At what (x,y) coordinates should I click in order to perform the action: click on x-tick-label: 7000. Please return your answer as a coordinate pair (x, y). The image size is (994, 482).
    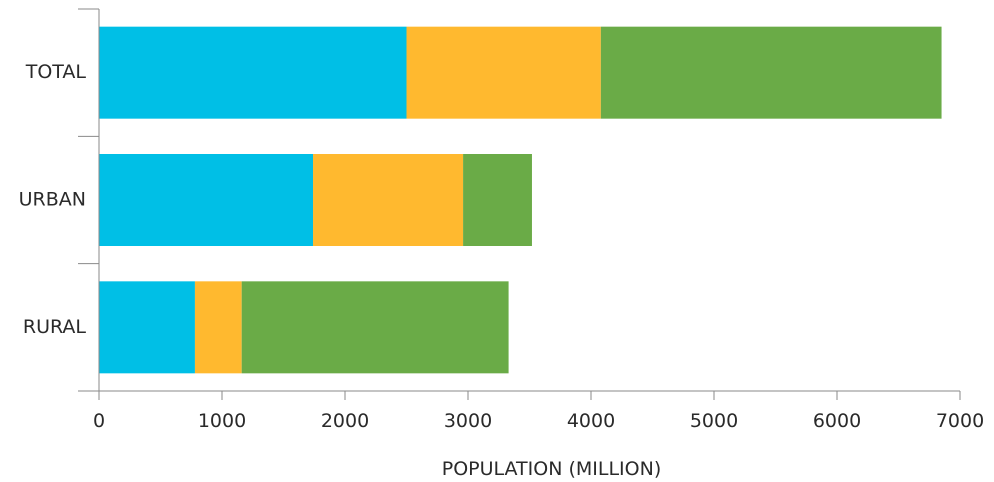
    Looking at the image, I should click on (960, 421).